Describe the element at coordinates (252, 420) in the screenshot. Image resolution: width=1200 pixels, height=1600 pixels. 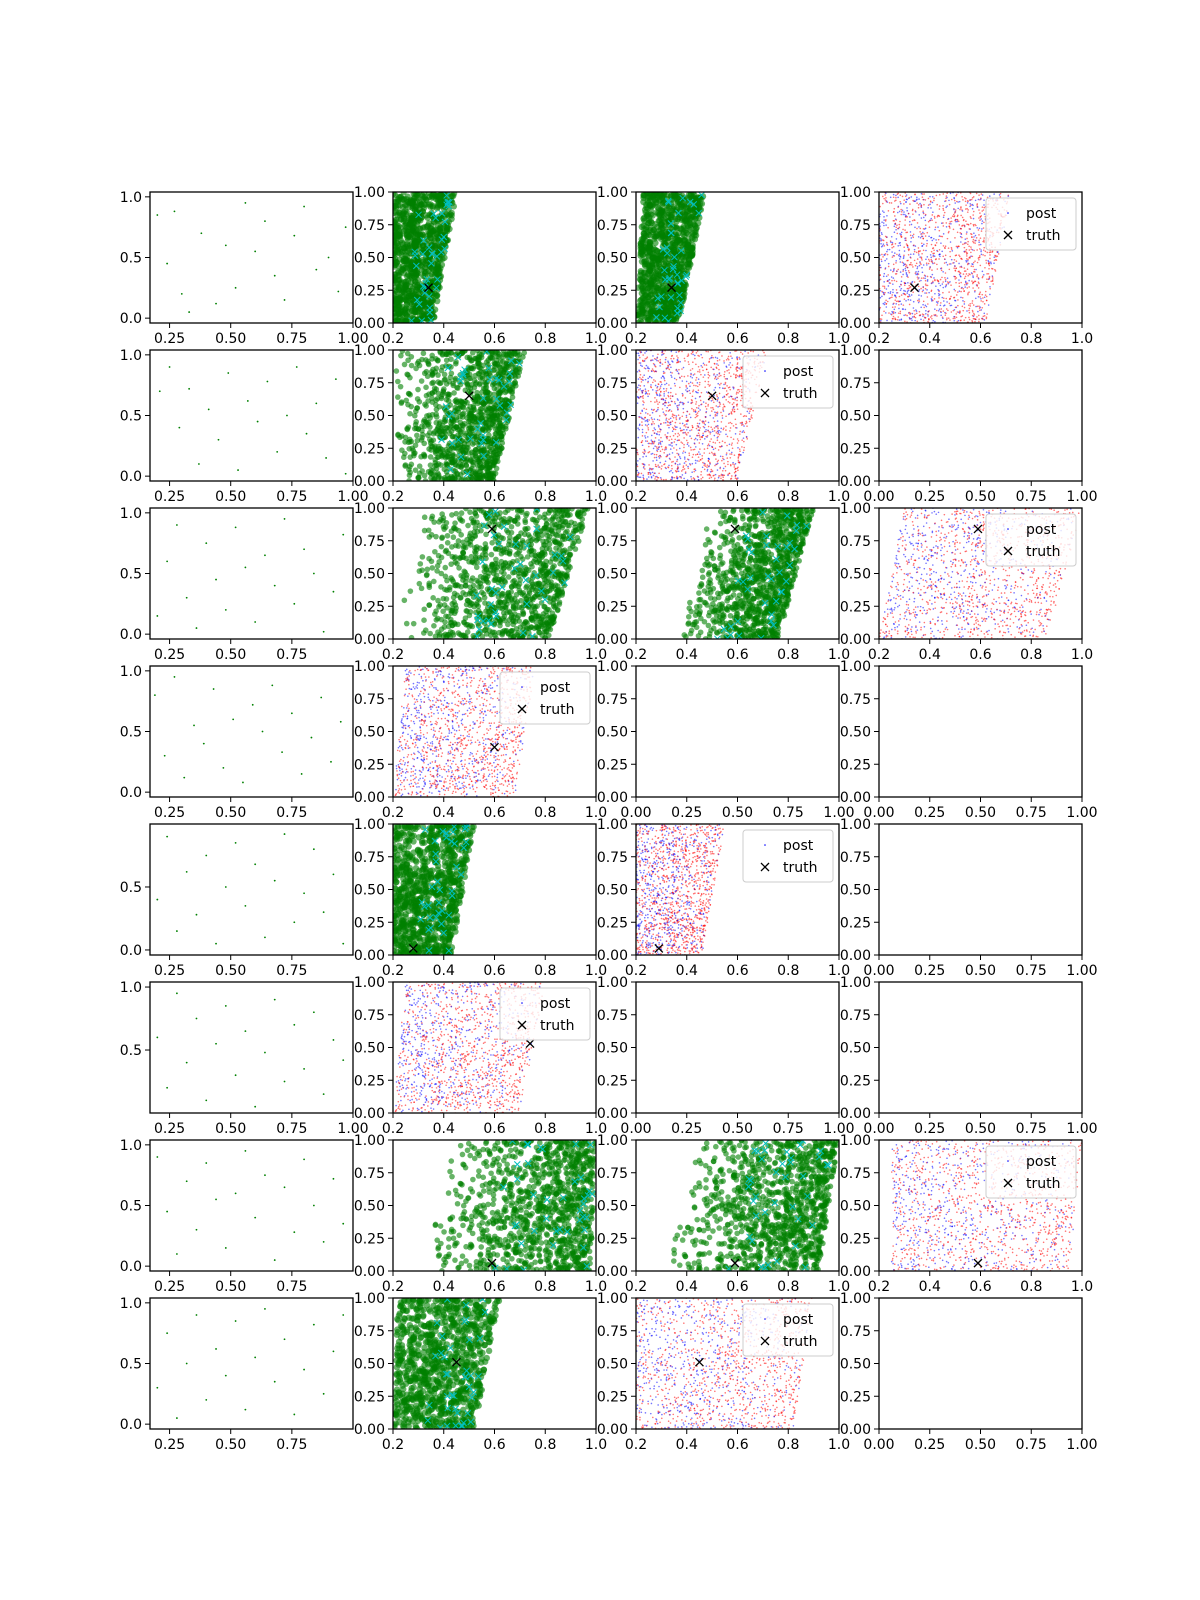
I see `plot-area` at that location.